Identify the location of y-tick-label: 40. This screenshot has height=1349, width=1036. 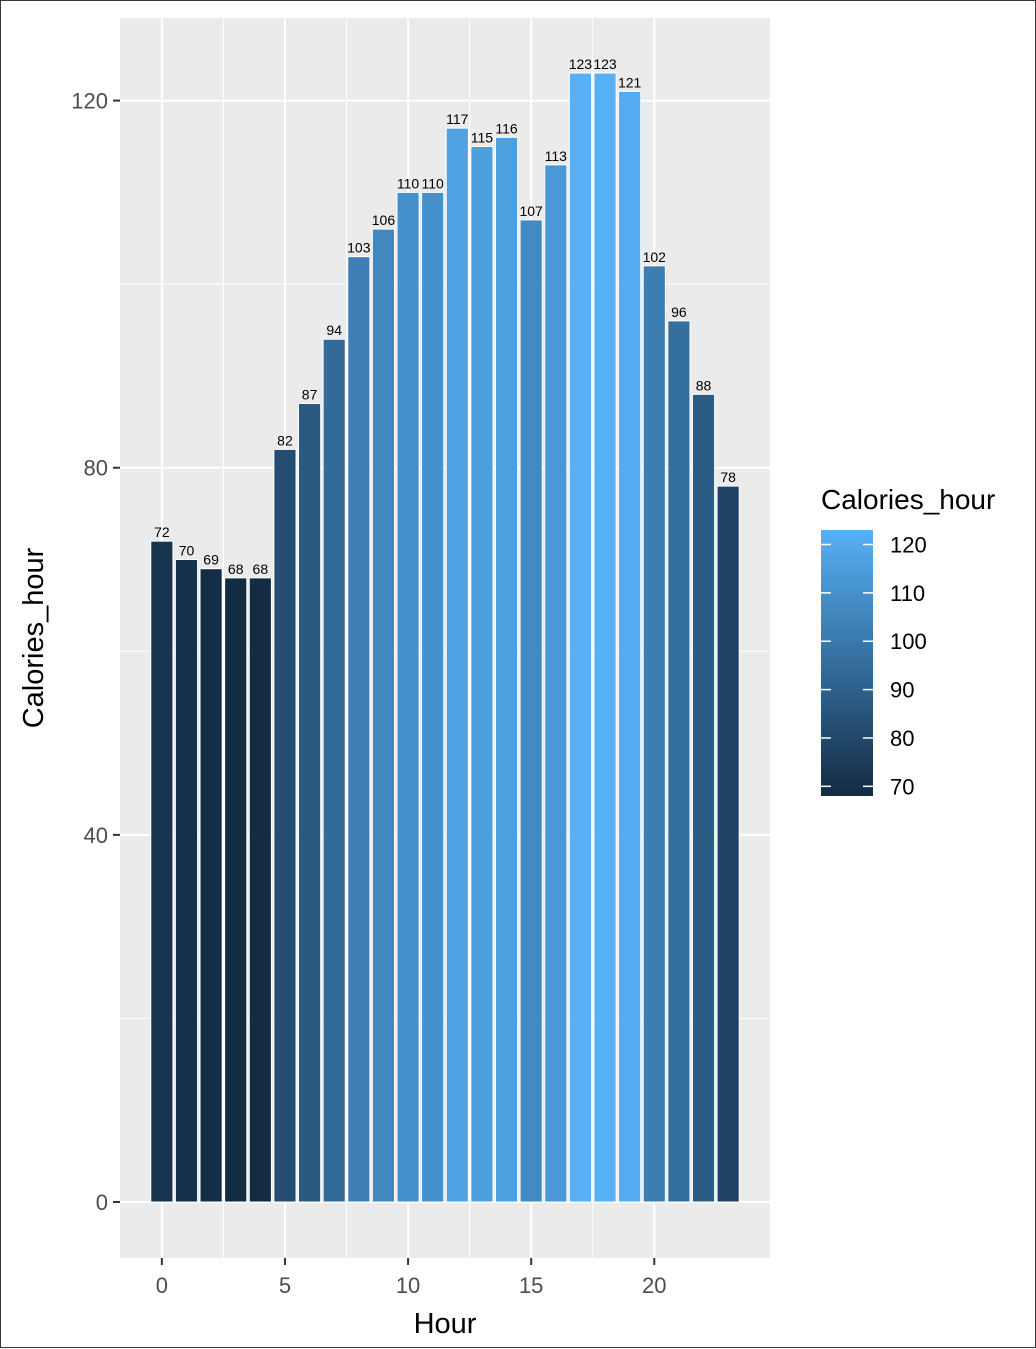
(96, 835).